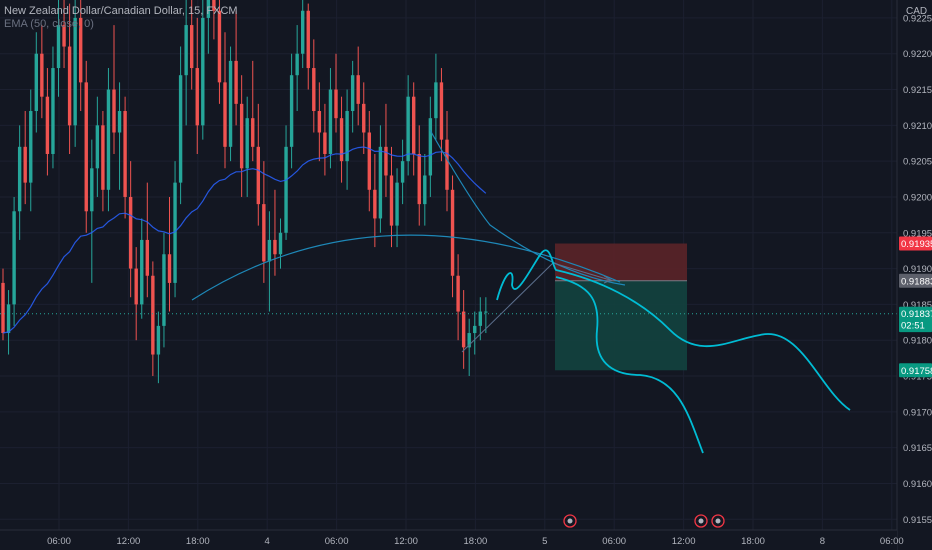 This screenshot has height=550, width=932. What do you see at coordinates (822, 541) in the screenshot?
I see `time-tick: 8` at bounding box center [822, 541].